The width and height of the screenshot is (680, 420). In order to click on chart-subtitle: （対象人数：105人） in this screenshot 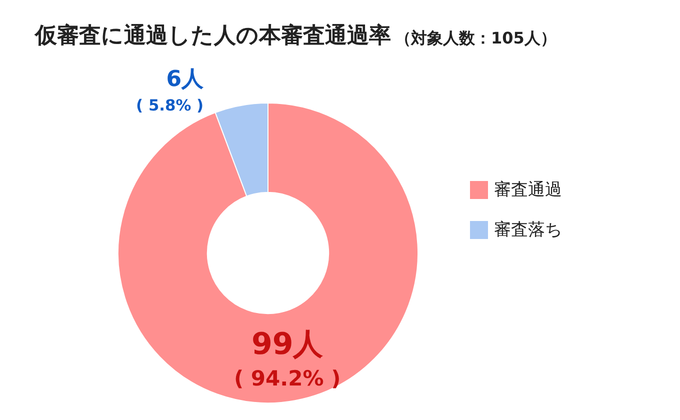, I will do `click(475, 38)`.